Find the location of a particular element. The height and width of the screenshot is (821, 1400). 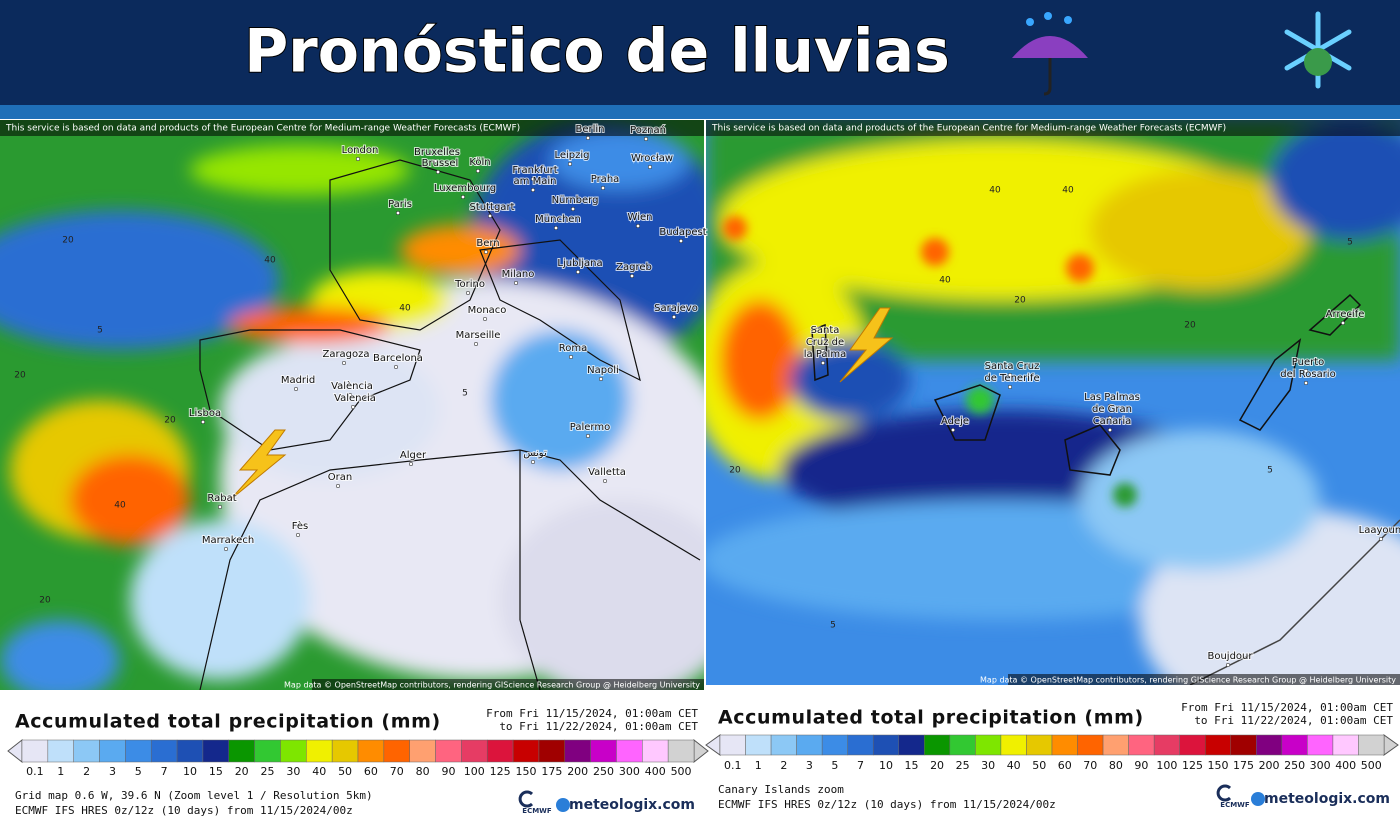

snowflake-icon is located at coordinates (1318, 50).